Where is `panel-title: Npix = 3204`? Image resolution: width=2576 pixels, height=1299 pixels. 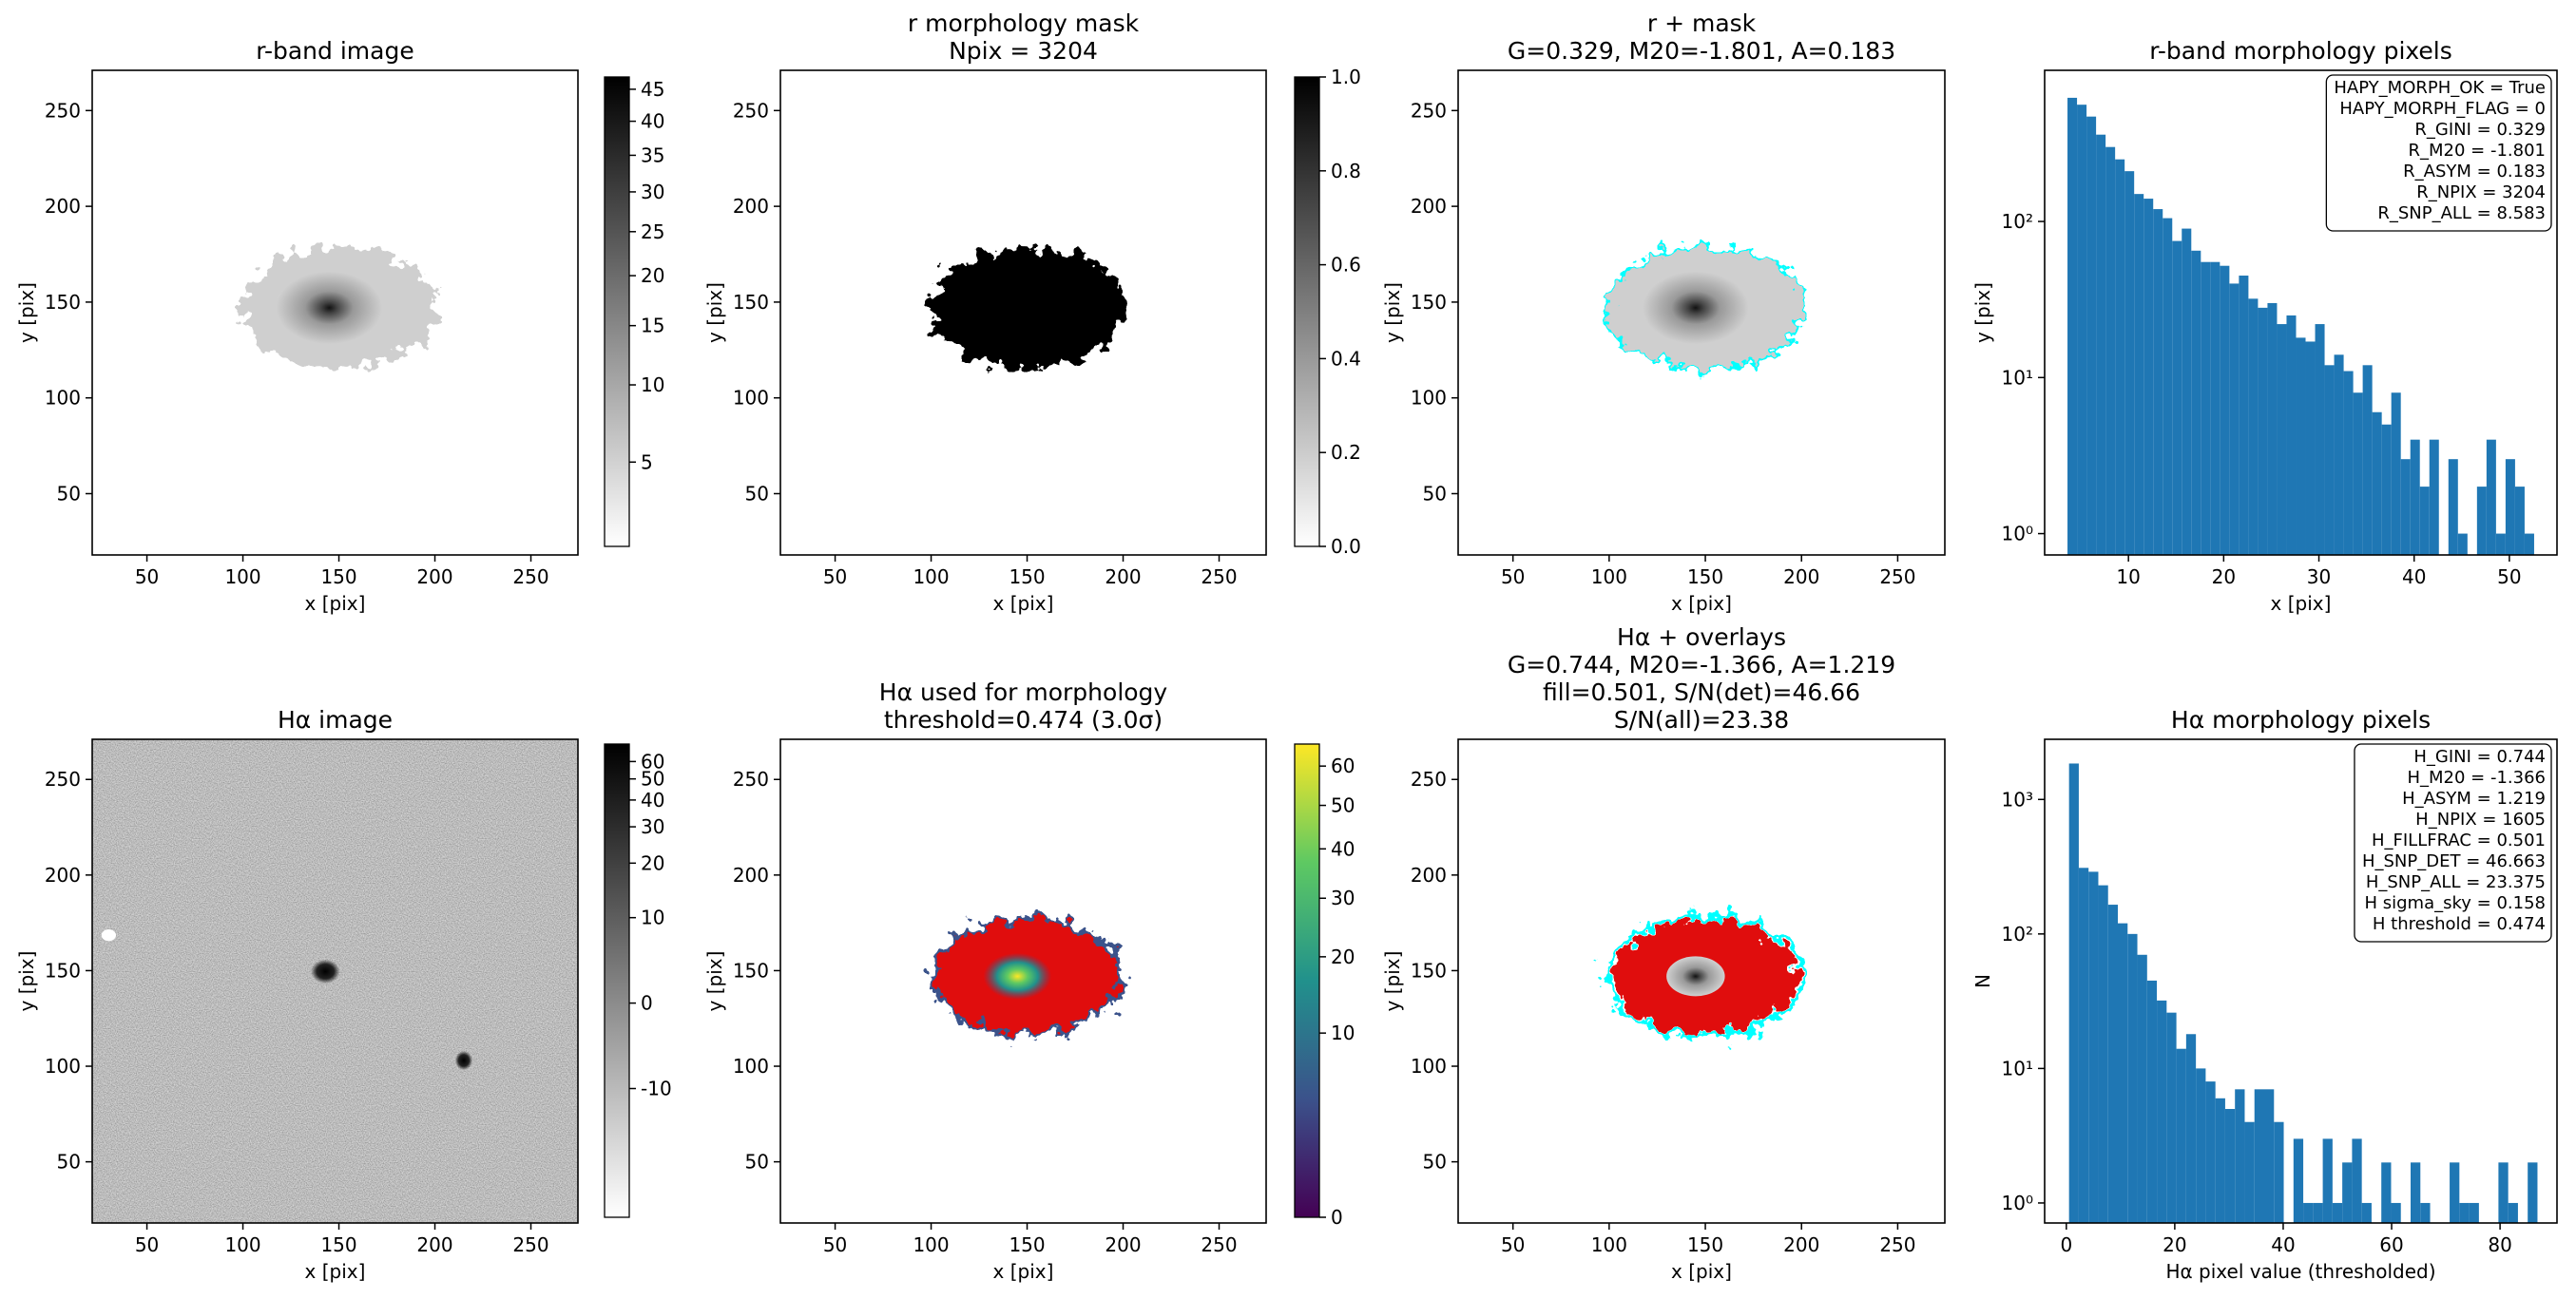
panel-title: Npix = 3204 is located at coordinates (1024, 51).